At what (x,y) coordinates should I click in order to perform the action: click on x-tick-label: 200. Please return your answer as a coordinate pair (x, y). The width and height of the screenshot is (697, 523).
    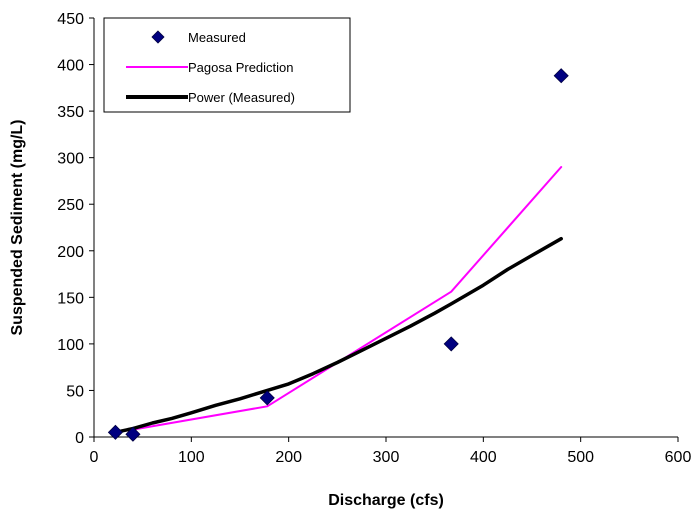
    Looking at the image, I should click on (288, 457).